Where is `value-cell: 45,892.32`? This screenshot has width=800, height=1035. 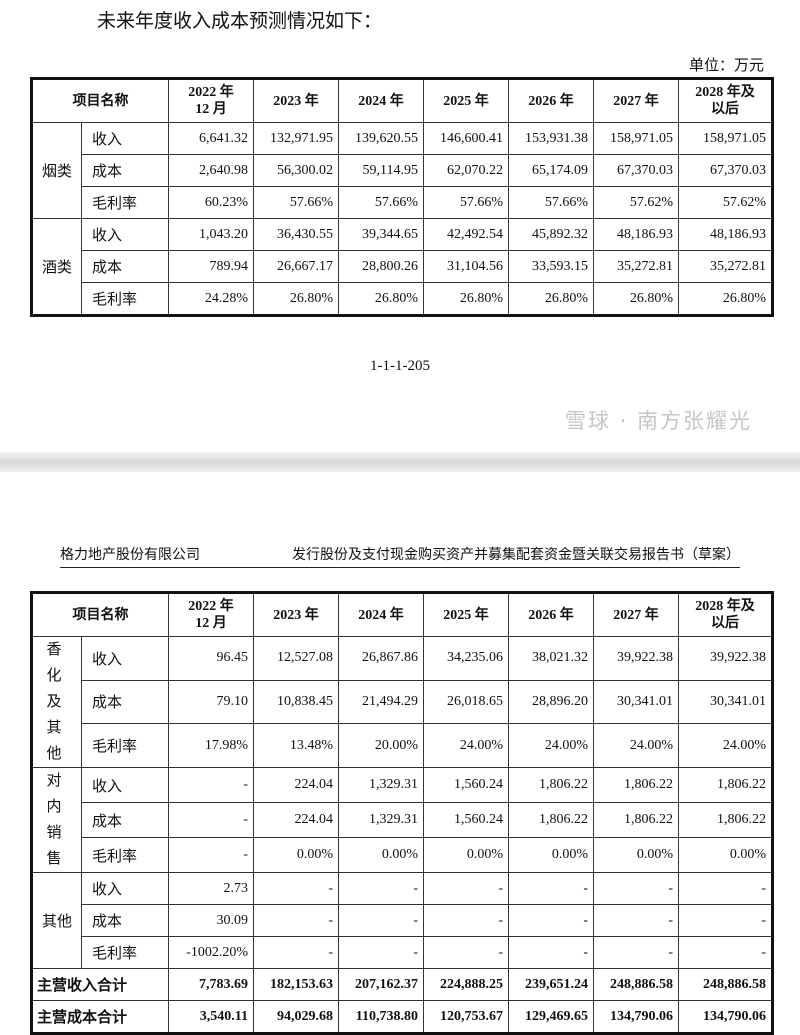 value-cell: 45,892.32 is located at coordinates (551, 234).